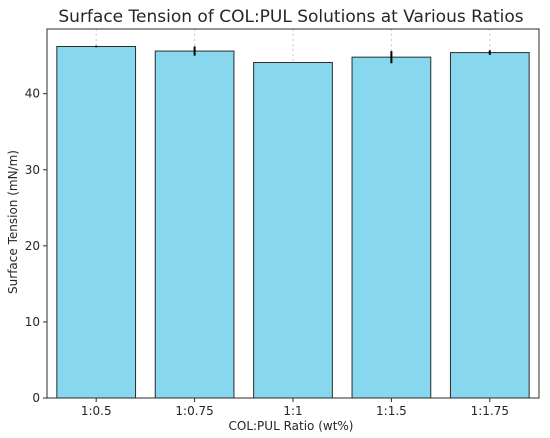  I want to click on y-tick-label: 40, so click(32, 94).